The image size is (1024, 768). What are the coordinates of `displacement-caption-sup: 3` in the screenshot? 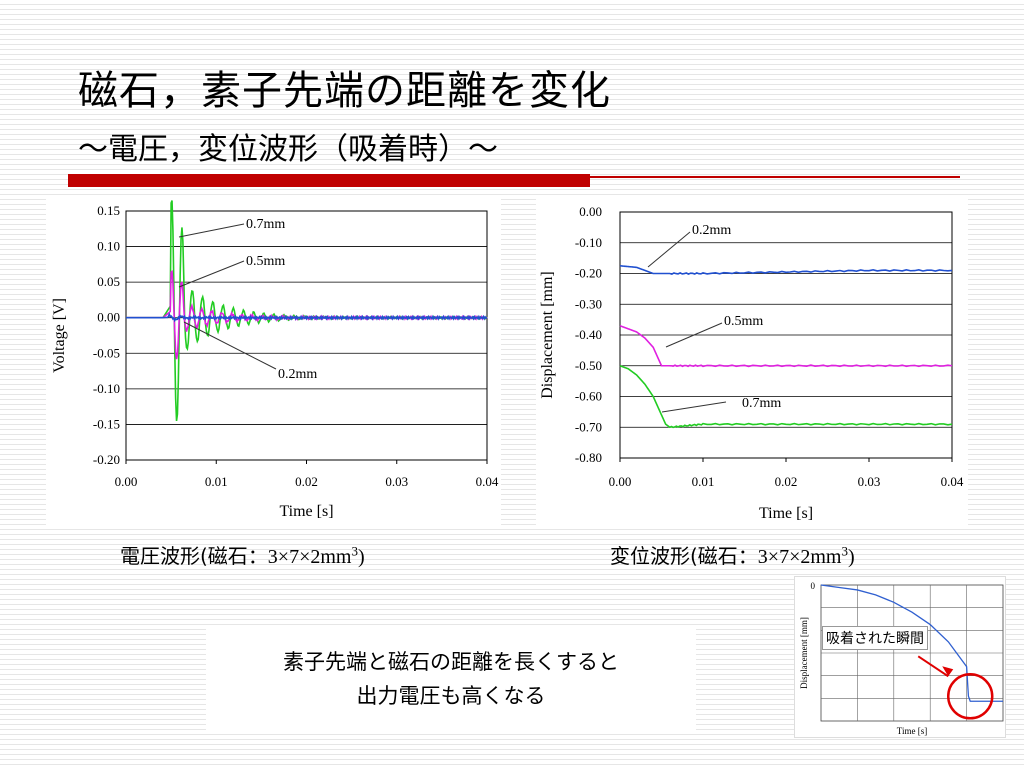 It's located at (844, 551).